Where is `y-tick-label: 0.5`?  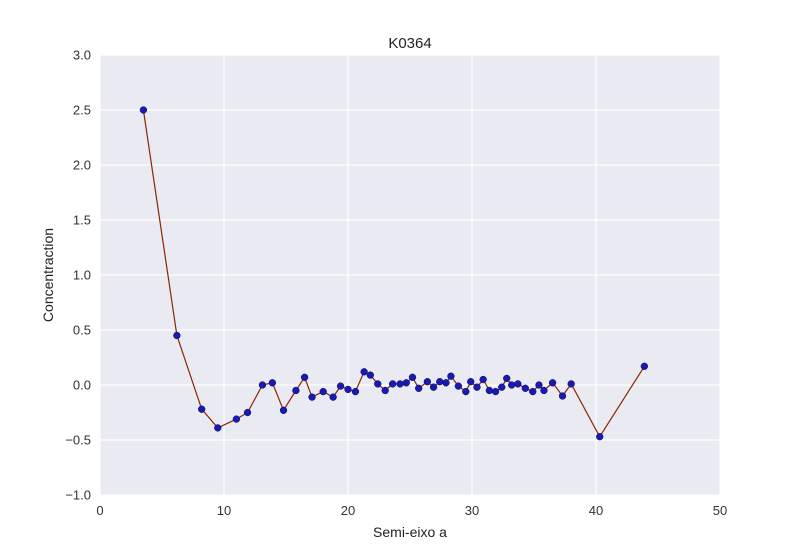 y-tick-label: 0.5 is located at coordinates (82, 330).